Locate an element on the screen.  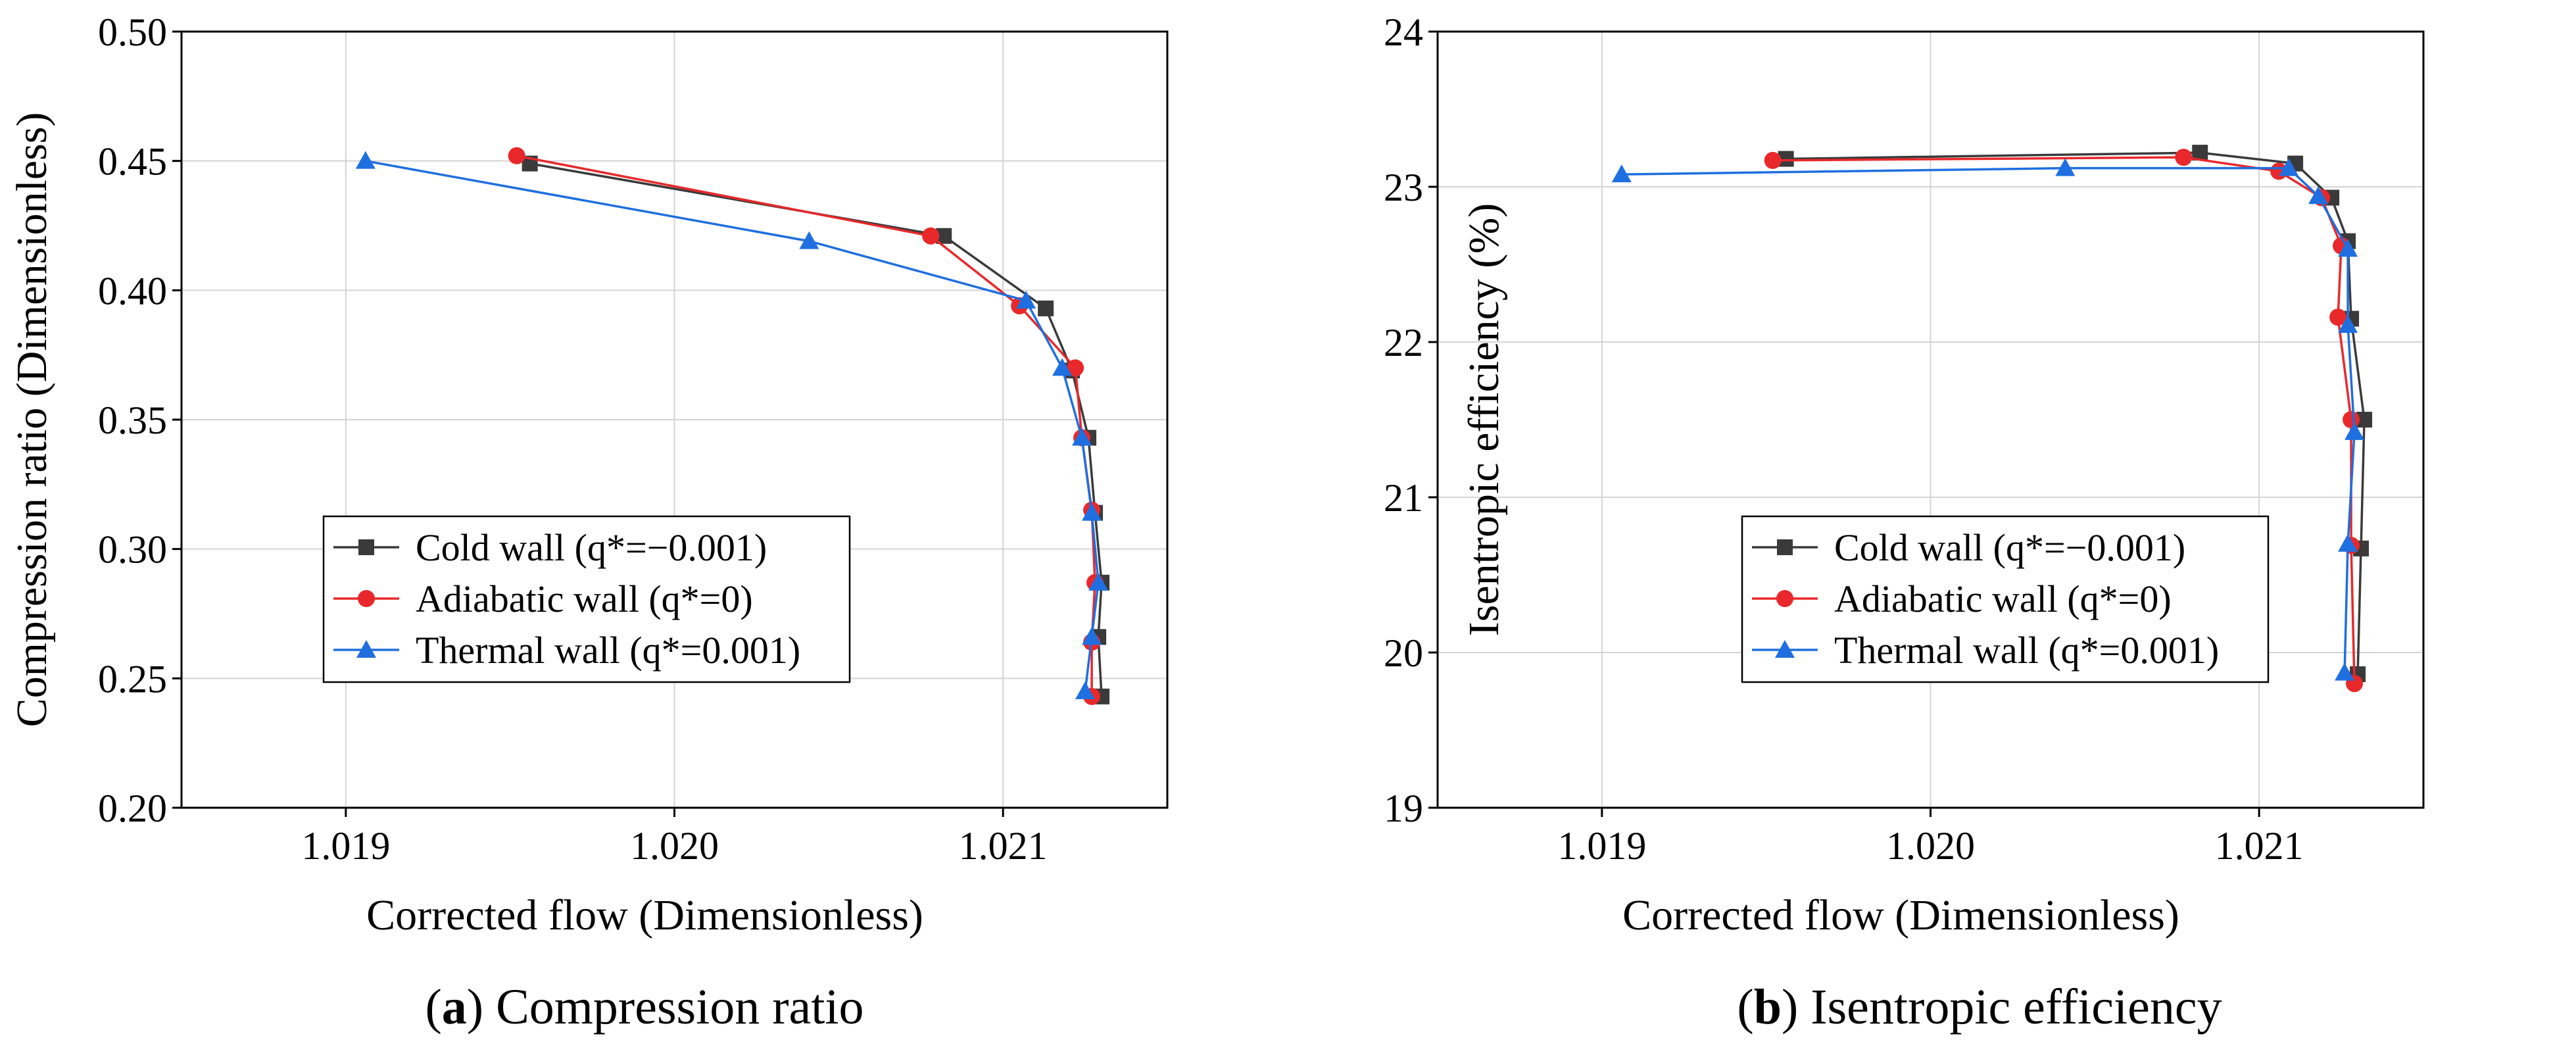
y-tick-label: 0.35 is located at coordinates (132, 420).